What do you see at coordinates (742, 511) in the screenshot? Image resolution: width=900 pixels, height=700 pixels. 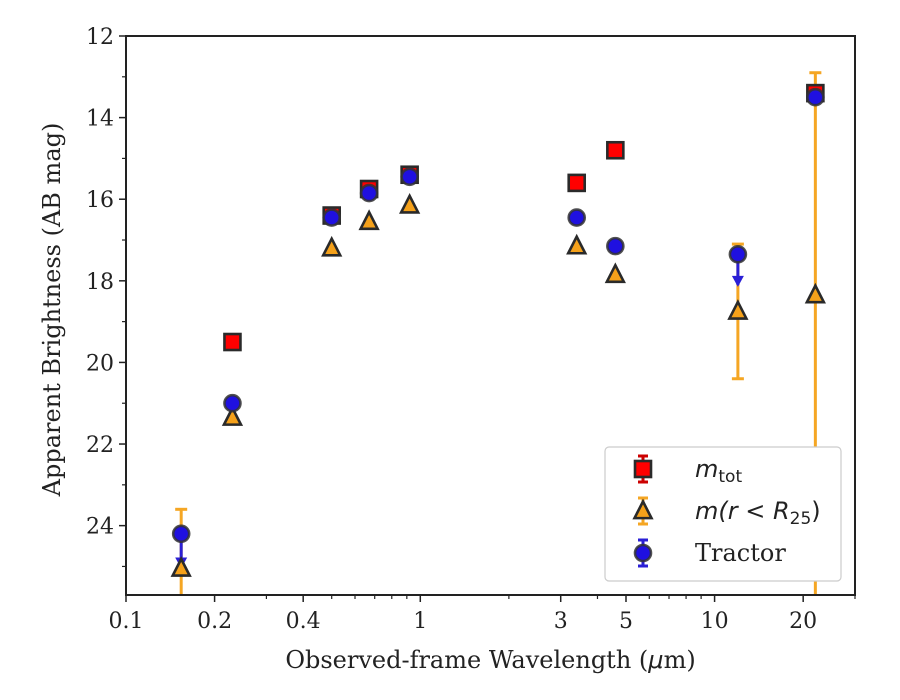 I see `legend-label-pre: m(r < R` at bounding box center [742, 511].